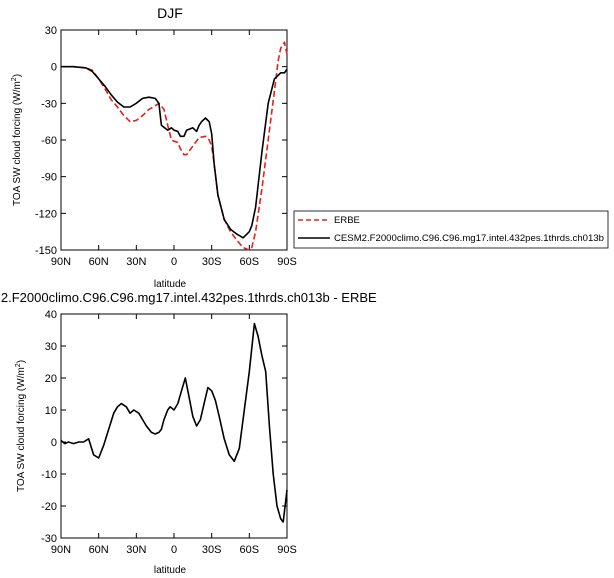 The height and width of the screenshot is (578, 614). What do you see at coordinates (61, 550) in the screenshot?
I see `bottom-x-tick-label-0: 90N` at bounding box center [61, 550].